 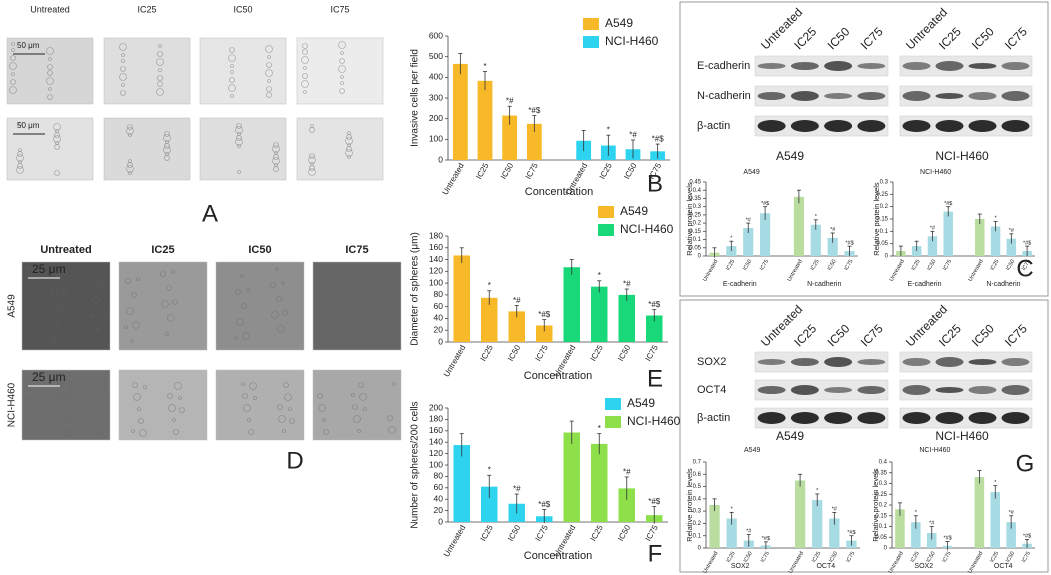 I want to click on column-header: IC25, so click(x=146, y=9).